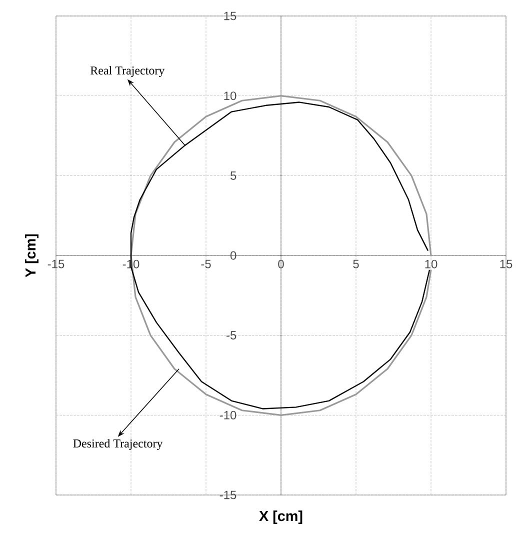 The image size is (528, 540). I want to click on y-tick-label: -5, so click(231, 335).